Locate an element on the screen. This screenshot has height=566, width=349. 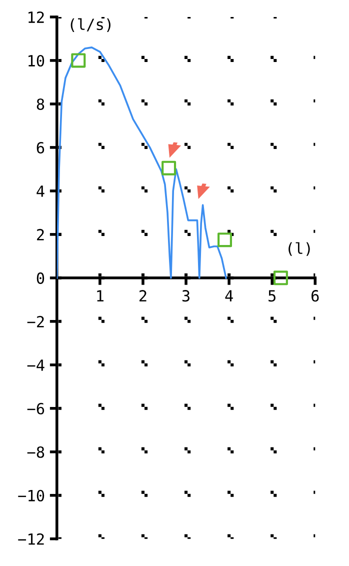
y-tick-label: 12 is located at coordinates (36, 17).